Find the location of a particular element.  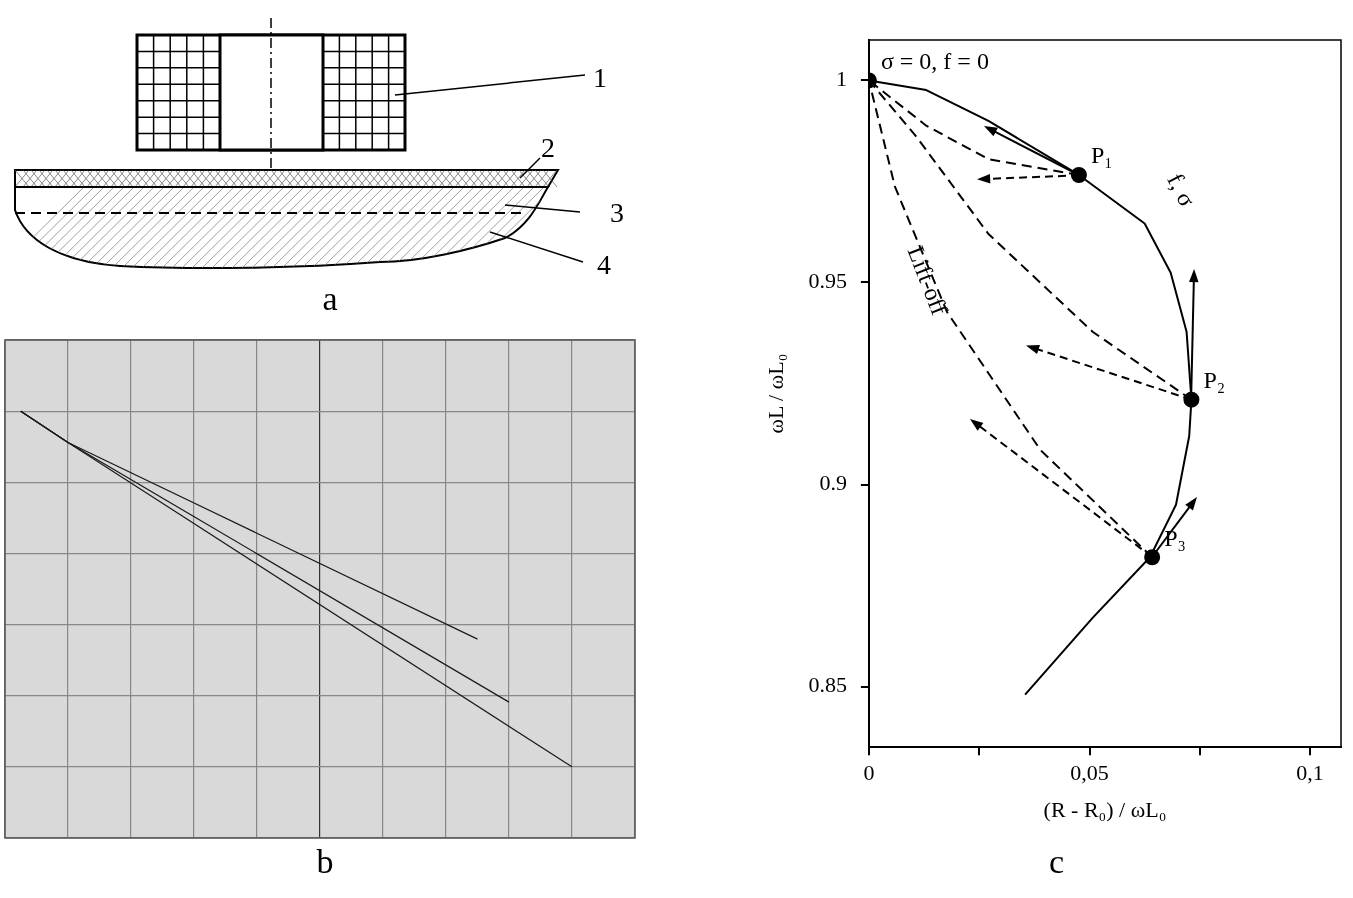

y-tick-label: 0.95 is located at coordinates (827, 281).